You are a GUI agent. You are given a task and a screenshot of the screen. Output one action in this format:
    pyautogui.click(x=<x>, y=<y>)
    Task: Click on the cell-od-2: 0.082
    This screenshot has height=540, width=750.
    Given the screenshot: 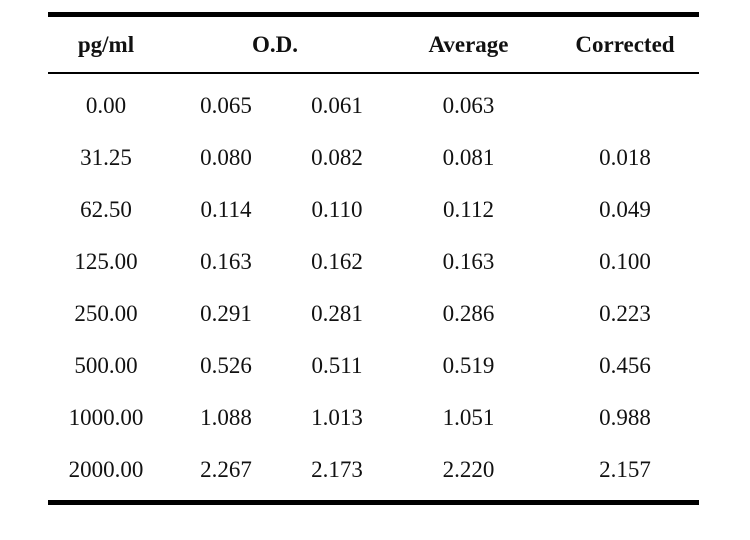 What is the action you would take?
    pyautogui.click(x=337, y=157)
    